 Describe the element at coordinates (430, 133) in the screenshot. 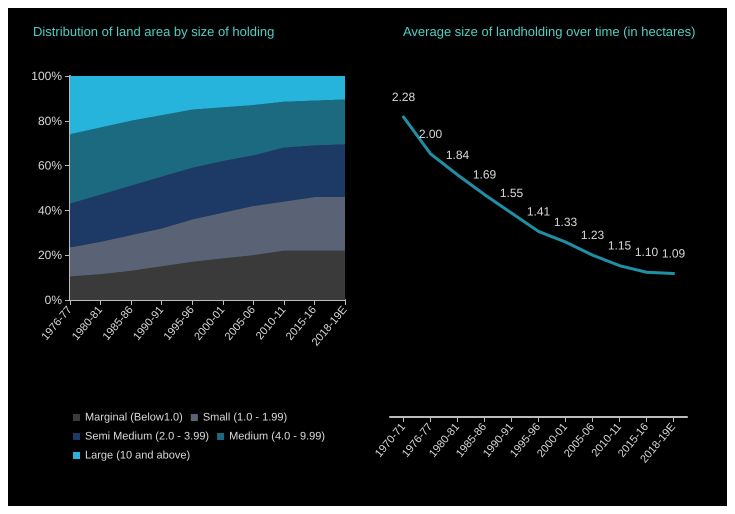

I see `data-label: 2.00` at that location.